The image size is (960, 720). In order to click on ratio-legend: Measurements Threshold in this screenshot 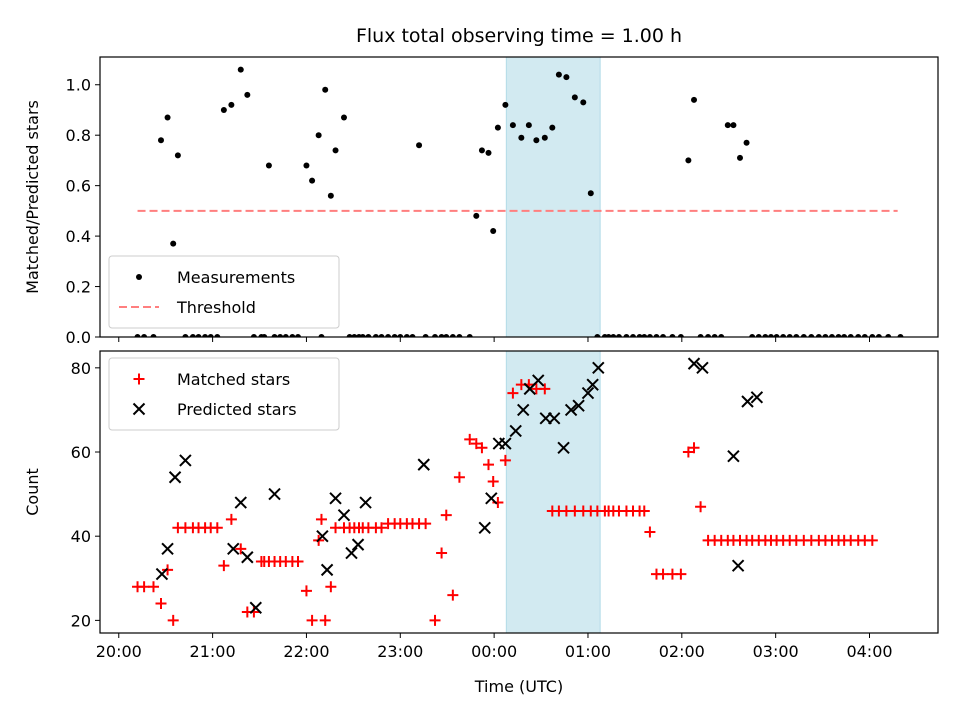, I will do `click(224, 292)`.